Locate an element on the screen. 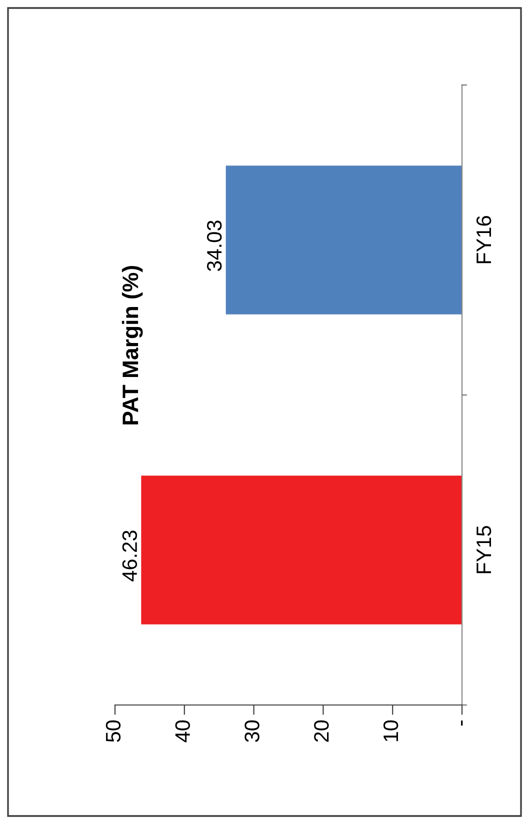 This screenshot has width=529, height=824. data-label: 34.03 is located at coordinates (214, 246).